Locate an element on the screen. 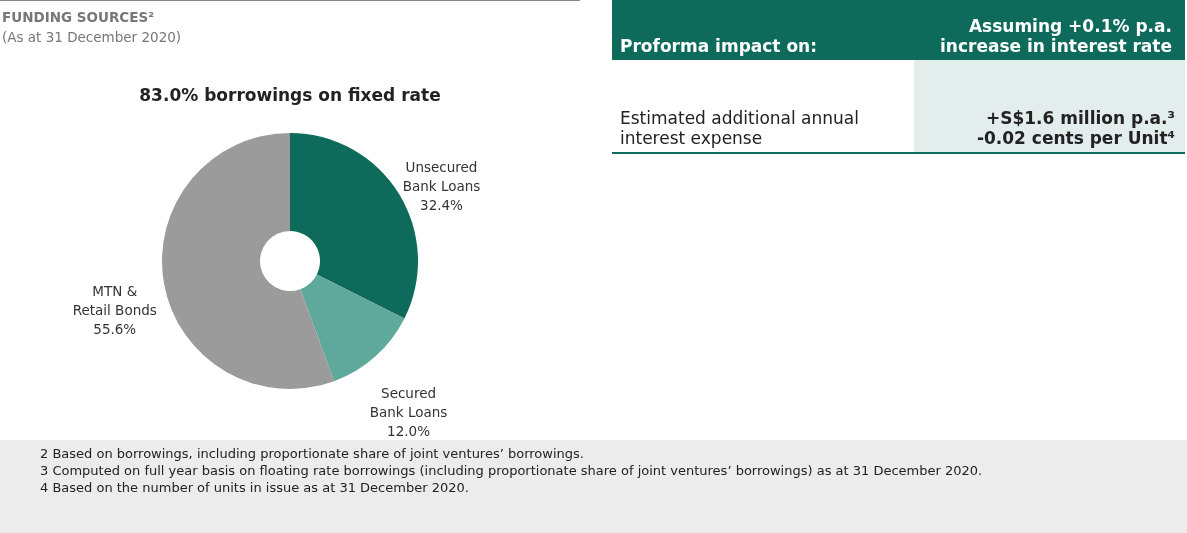 This screenshot has height=533, width=1187. text: 4 Based on the number of units in issue as at 31 December 2020. is located at coordinates (255, 487).